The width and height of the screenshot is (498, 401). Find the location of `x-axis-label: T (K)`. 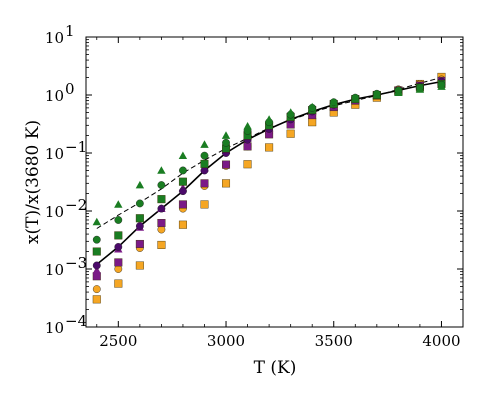

x-axis-label: T (K) is located at coordinates (275, 368).